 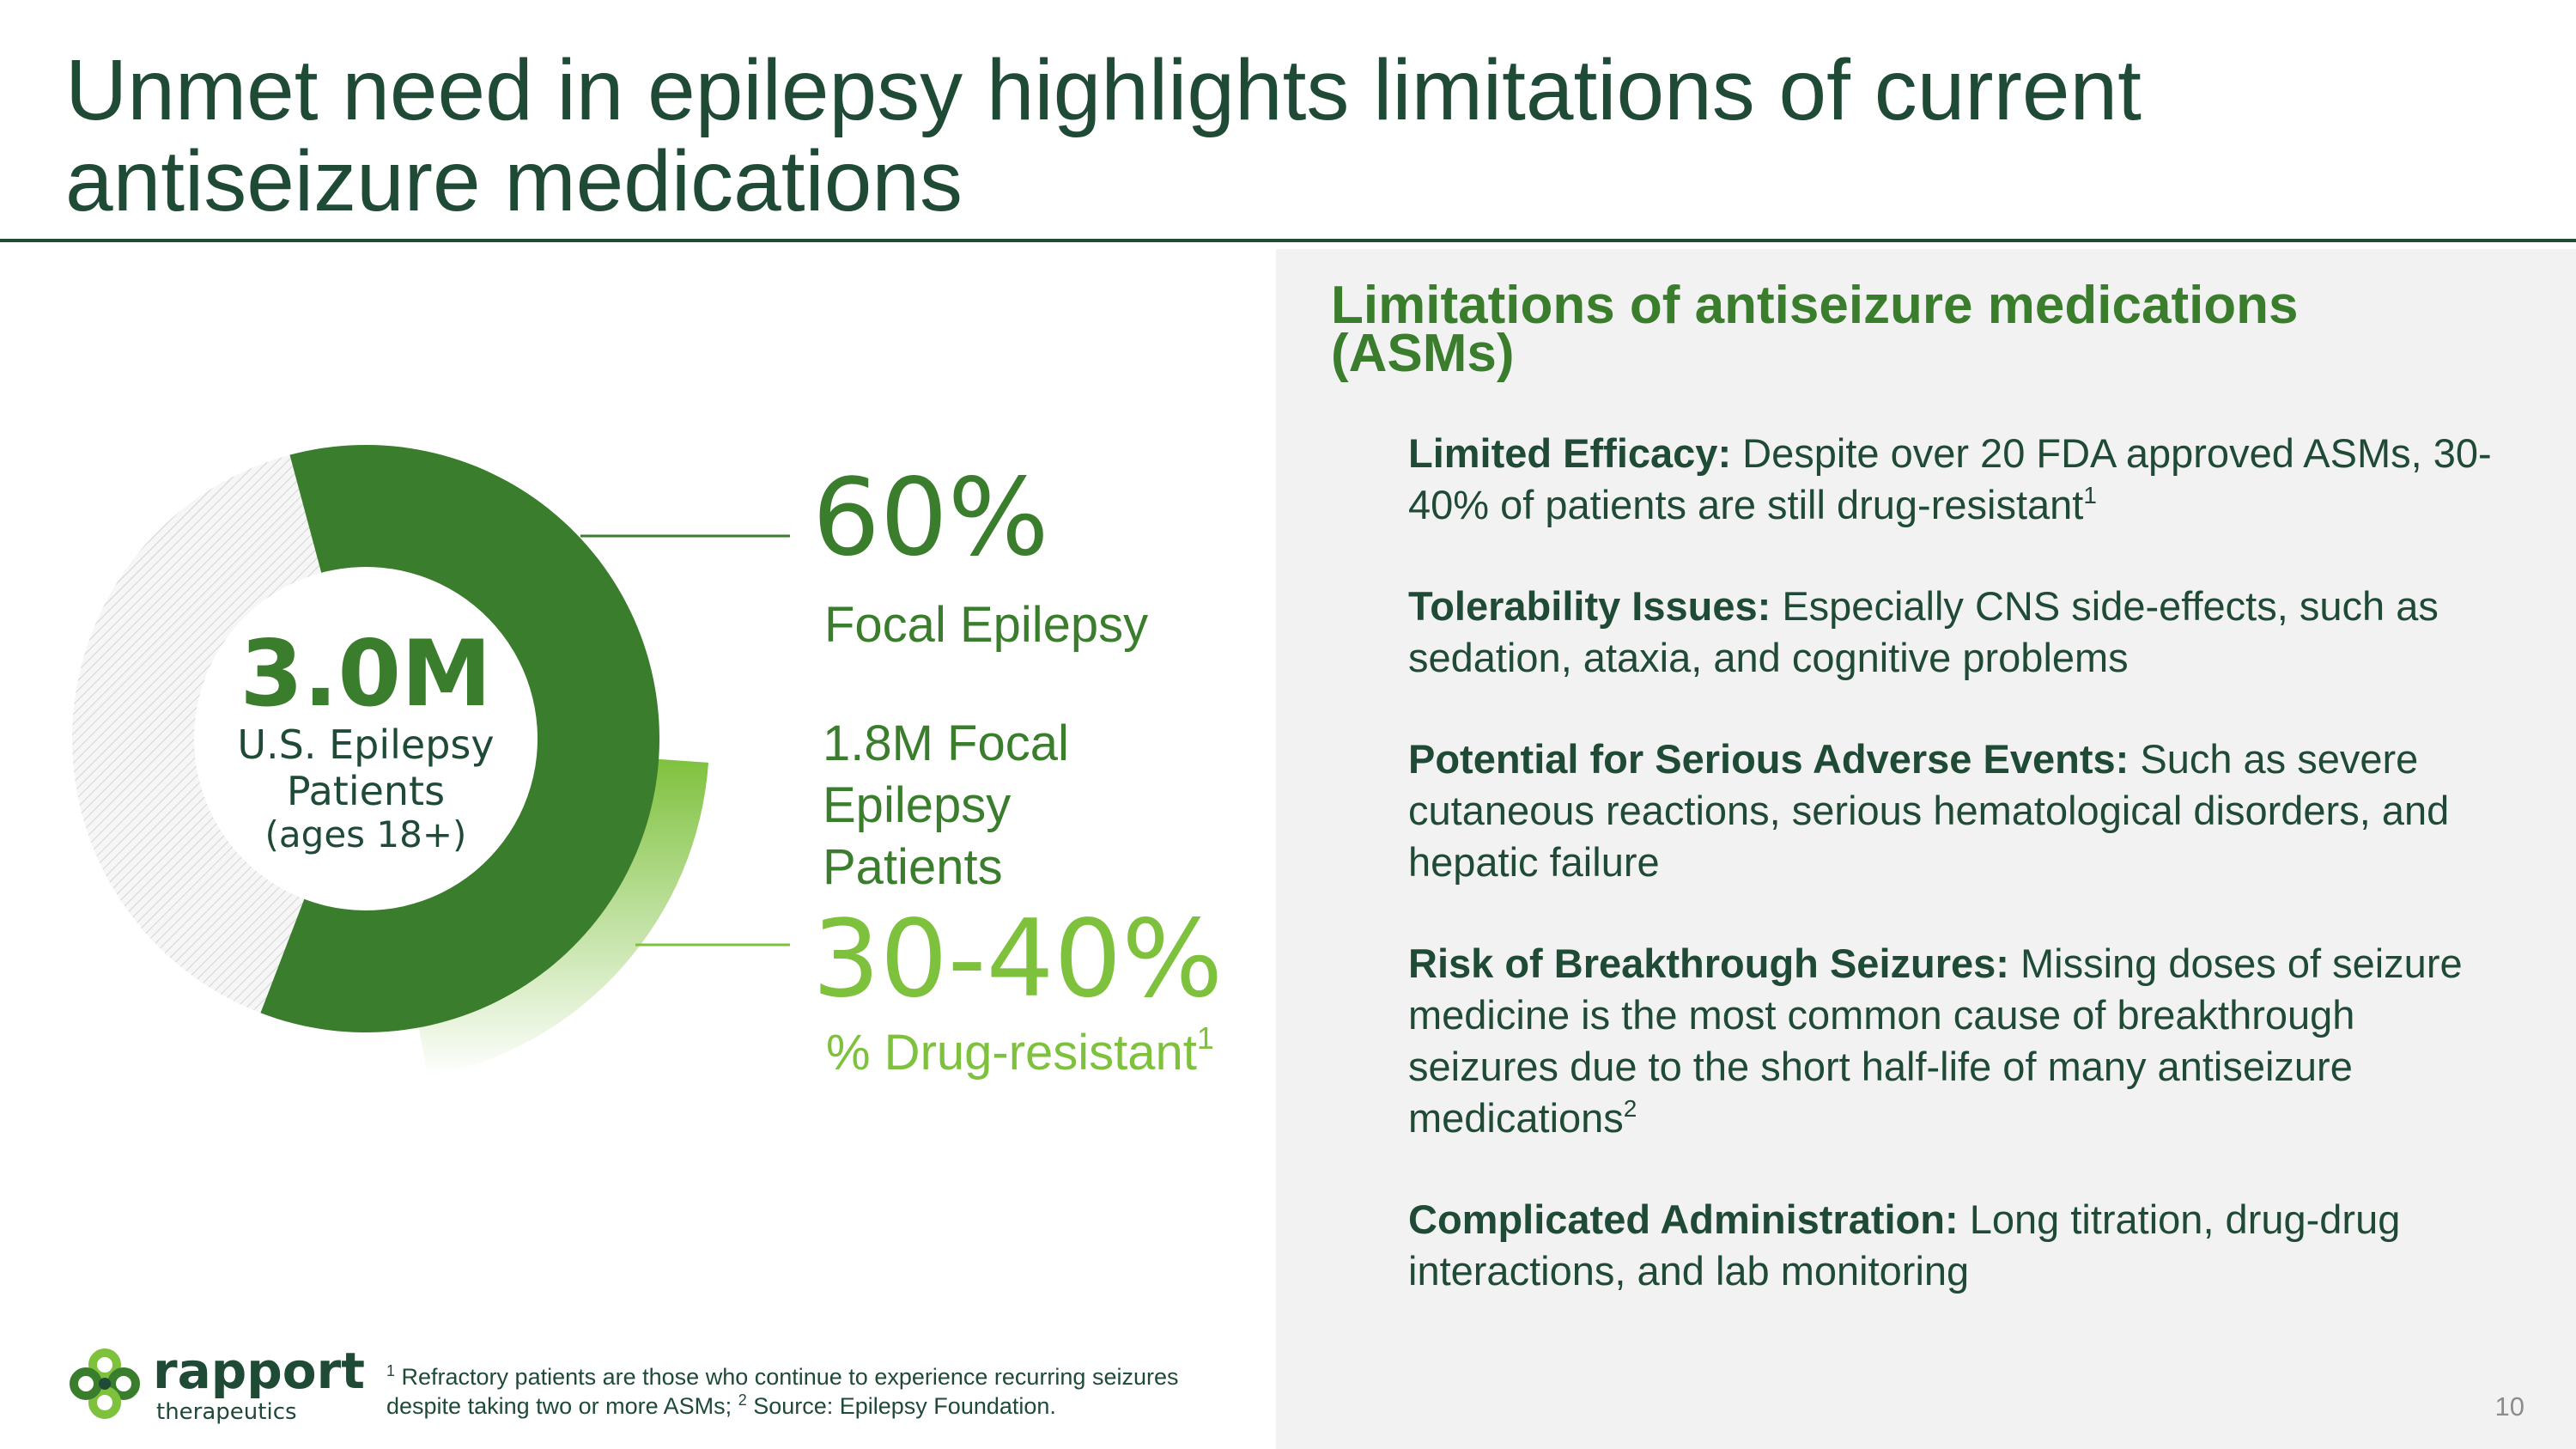 What do you see at coordinates (105, 1384) in the screenshot?
I see `rapport-logo-mark-icon` at bounding box center [105, 1384].